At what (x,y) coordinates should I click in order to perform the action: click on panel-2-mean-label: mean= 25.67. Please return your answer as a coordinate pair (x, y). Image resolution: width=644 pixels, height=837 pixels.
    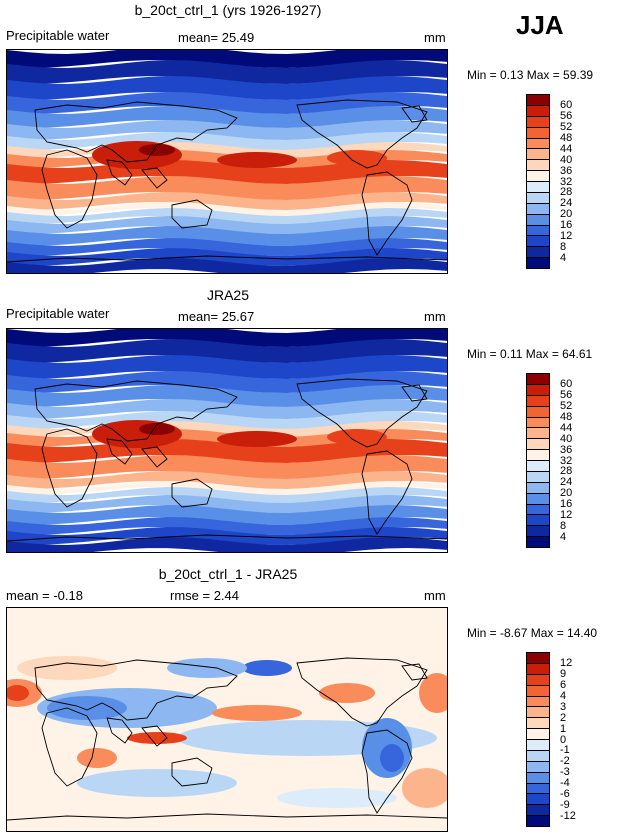
    Looking at the image, I should click on (216, 316).